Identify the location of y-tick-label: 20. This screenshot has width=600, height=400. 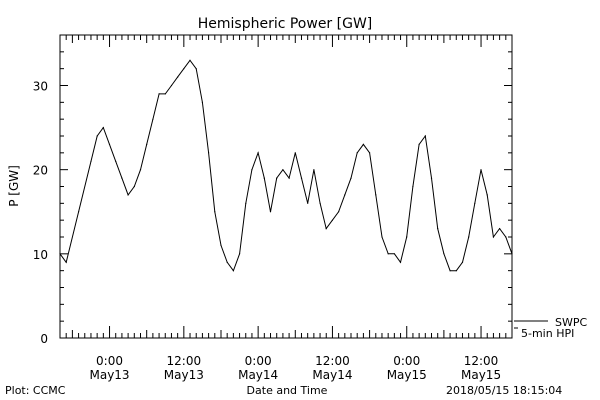
(40, 171).